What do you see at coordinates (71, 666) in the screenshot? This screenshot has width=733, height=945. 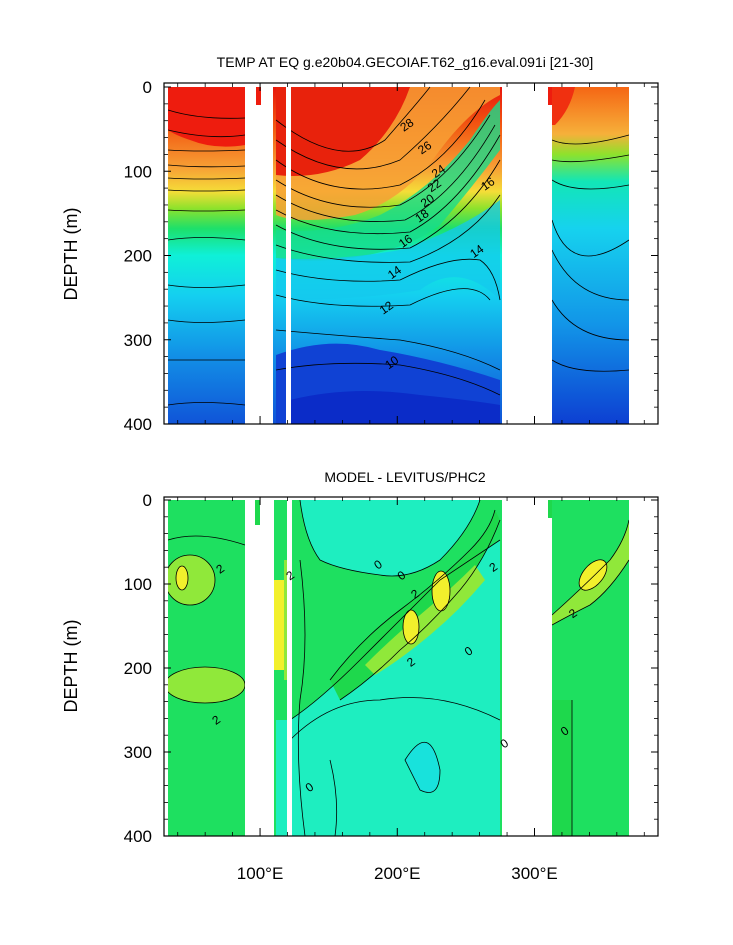 I see `bottom-y-label: DEPTH (m)` at bounding box center [71, 666].